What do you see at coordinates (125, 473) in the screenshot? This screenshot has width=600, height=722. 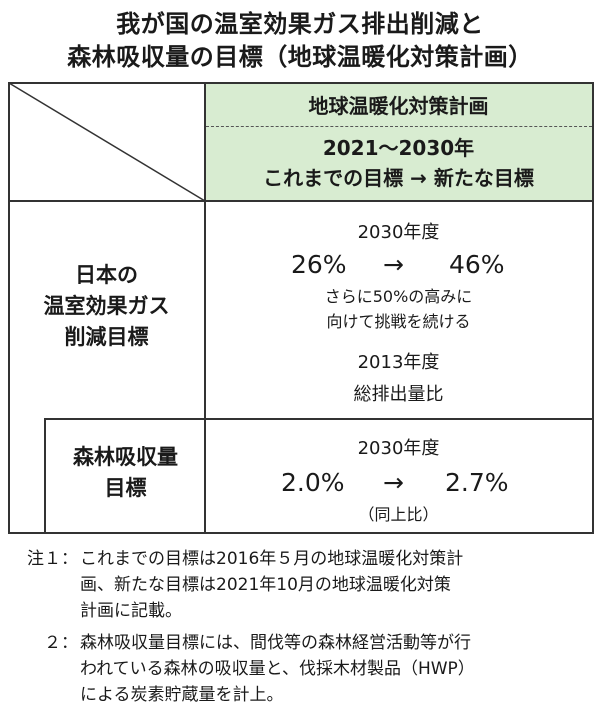 I see `forest-label: 森林吸収量 目標` at bounding box center [125, 473].